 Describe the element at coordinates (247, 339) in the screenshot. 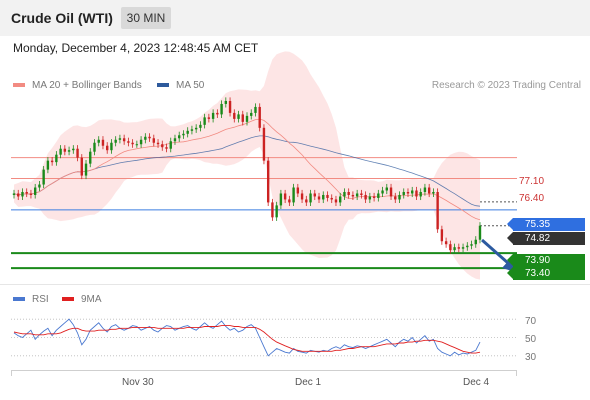

I see `rsi-ma-line` at that location.